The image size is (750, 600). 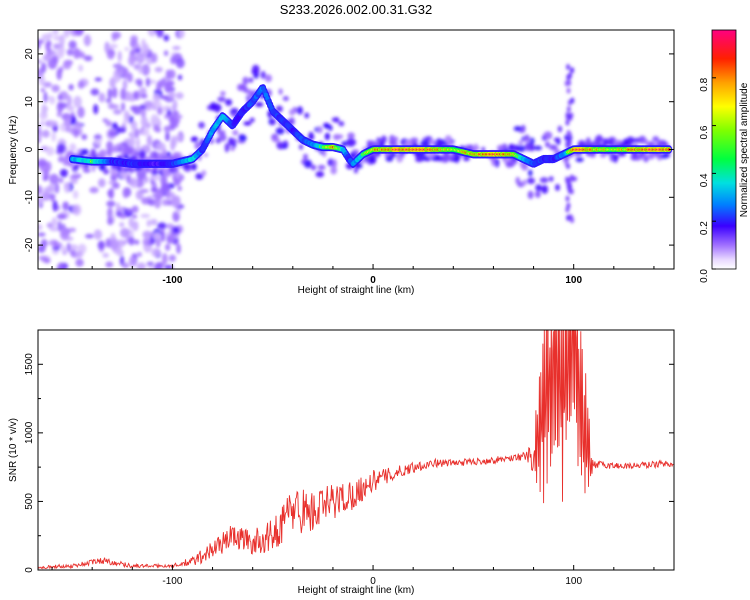 I want to click on colorbar-tick-label: 0.6, so click(x=704, y=132).